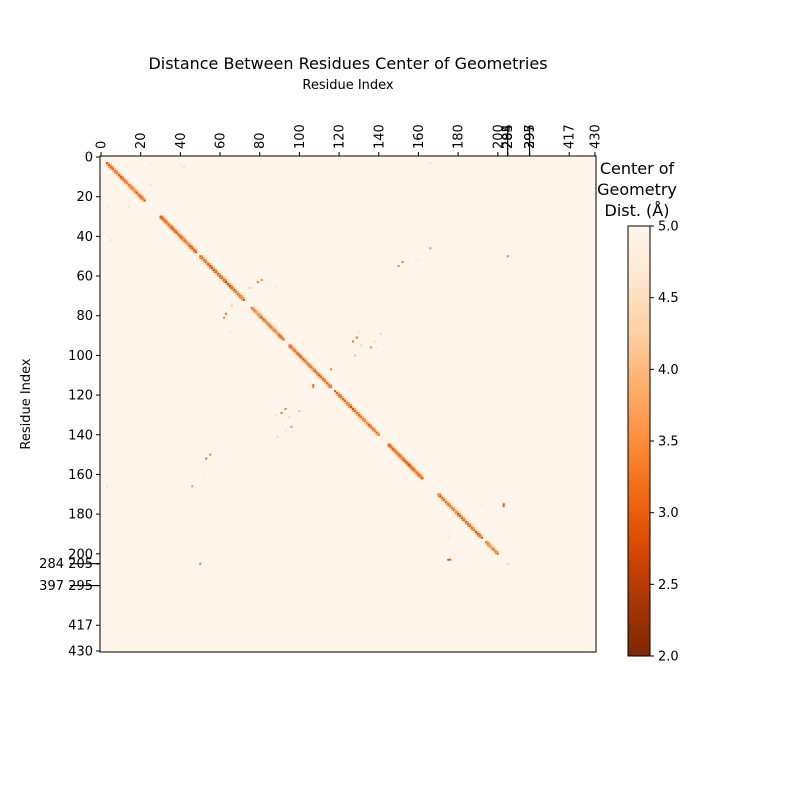 This screenshot has height=800, width=800. I want to click on y-axis-label: Residue Index, so click(26, 404).